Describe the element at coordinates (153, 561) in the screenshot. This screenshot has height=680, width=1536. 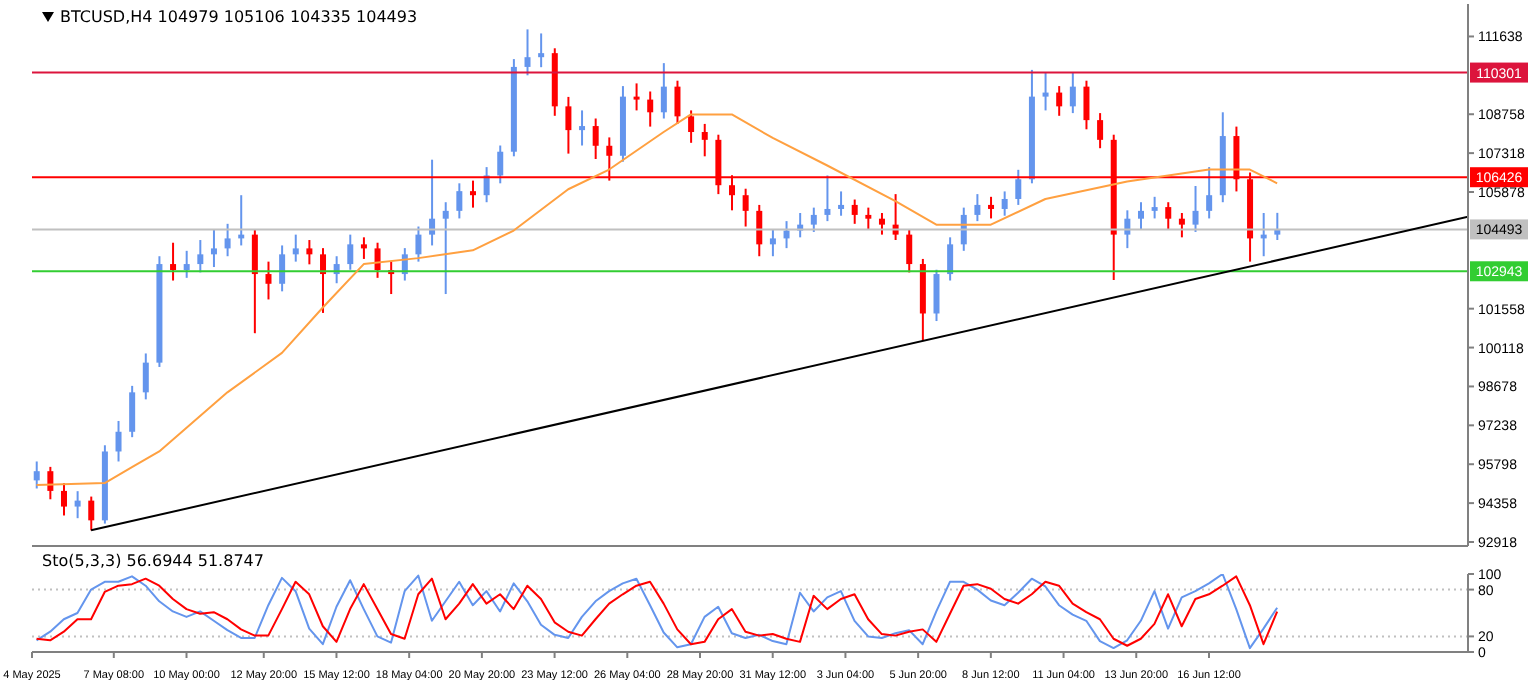
I see `chart-title: Sto(5,3,3) 56.6944 51.8747` at that location.